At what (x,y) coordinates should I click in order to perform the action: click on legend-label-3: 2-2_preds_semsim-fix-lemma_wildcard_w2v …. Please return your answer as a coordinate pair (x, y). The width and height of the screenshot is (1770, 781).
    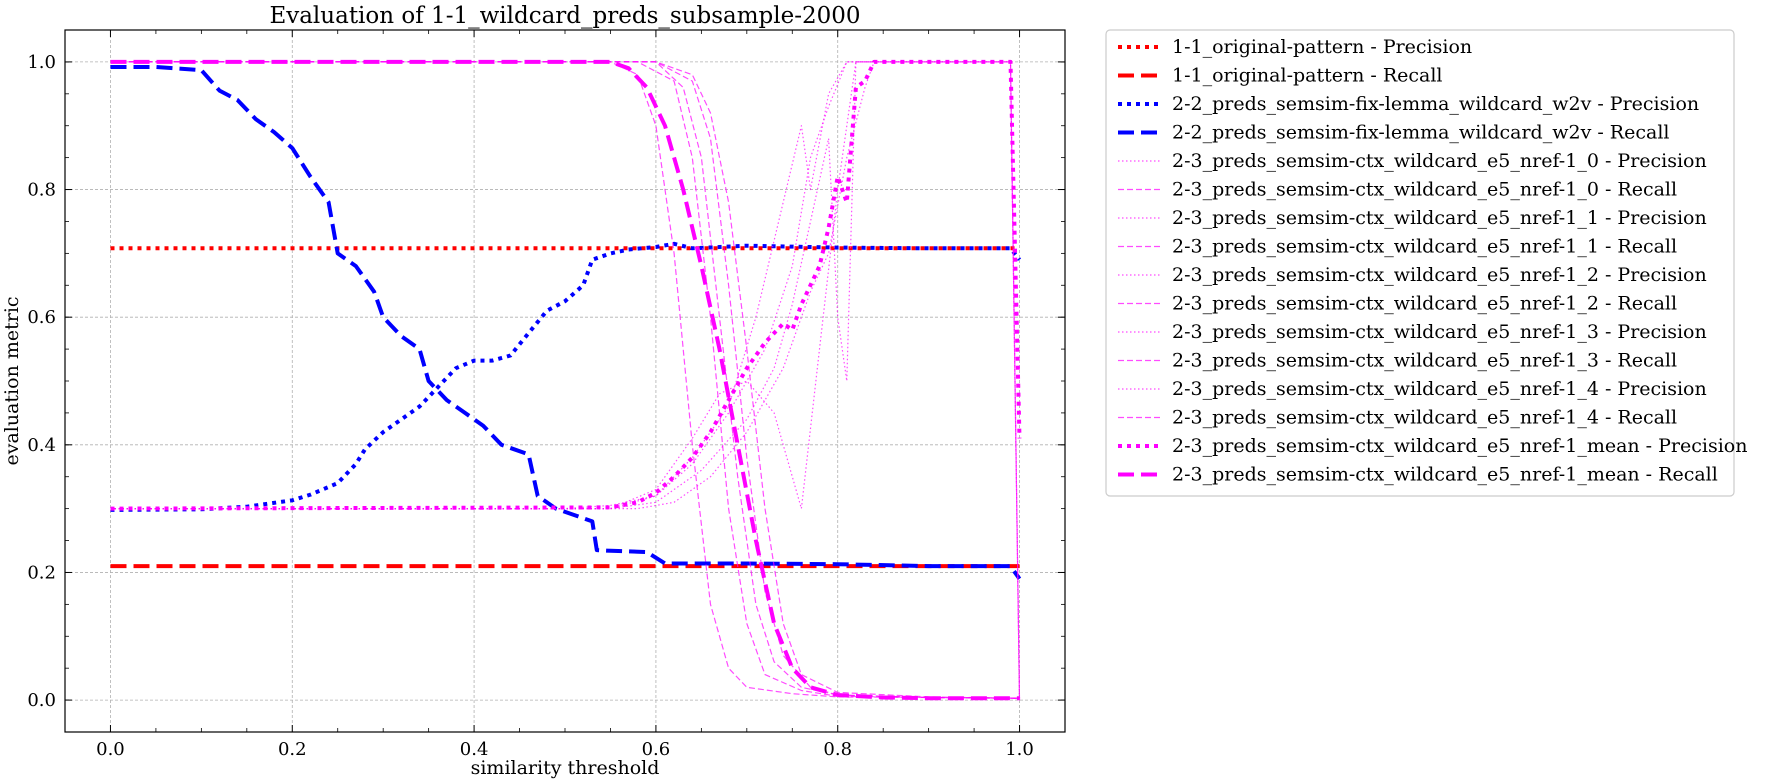
    Looking at the image, I should click on (1420, 133).